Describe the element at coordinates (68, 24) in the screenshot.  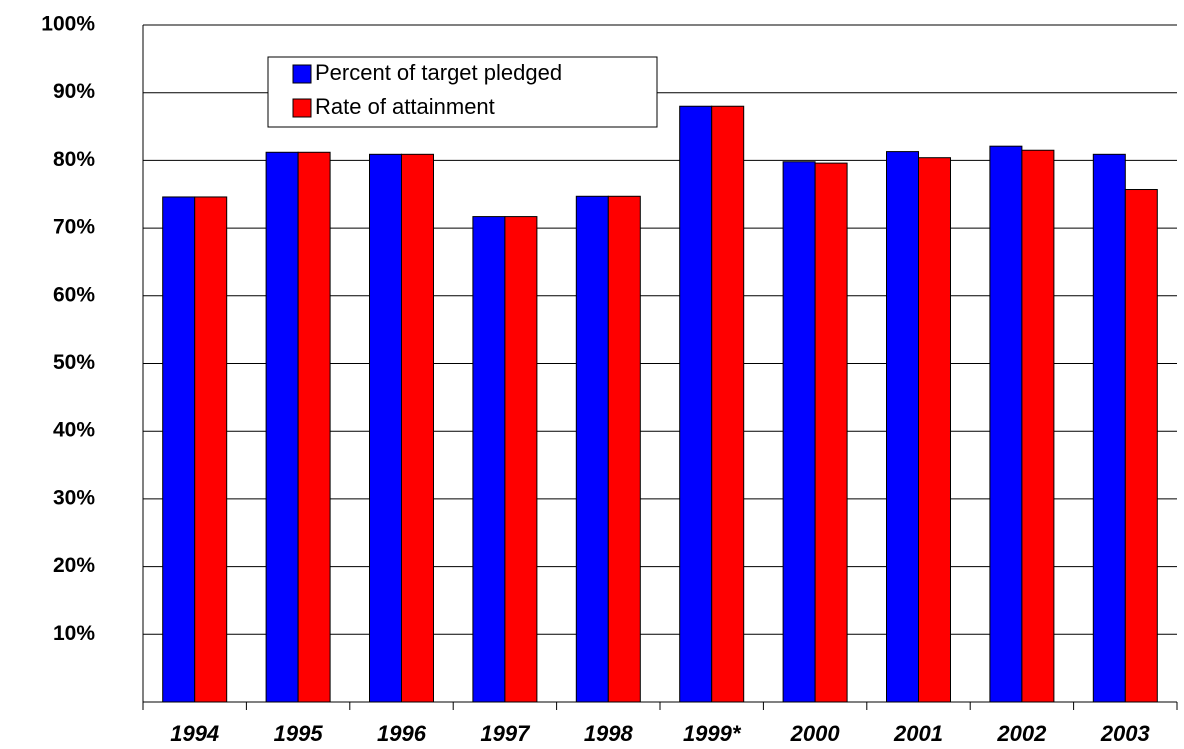
I see `y-tick-label: 100%` at that location.